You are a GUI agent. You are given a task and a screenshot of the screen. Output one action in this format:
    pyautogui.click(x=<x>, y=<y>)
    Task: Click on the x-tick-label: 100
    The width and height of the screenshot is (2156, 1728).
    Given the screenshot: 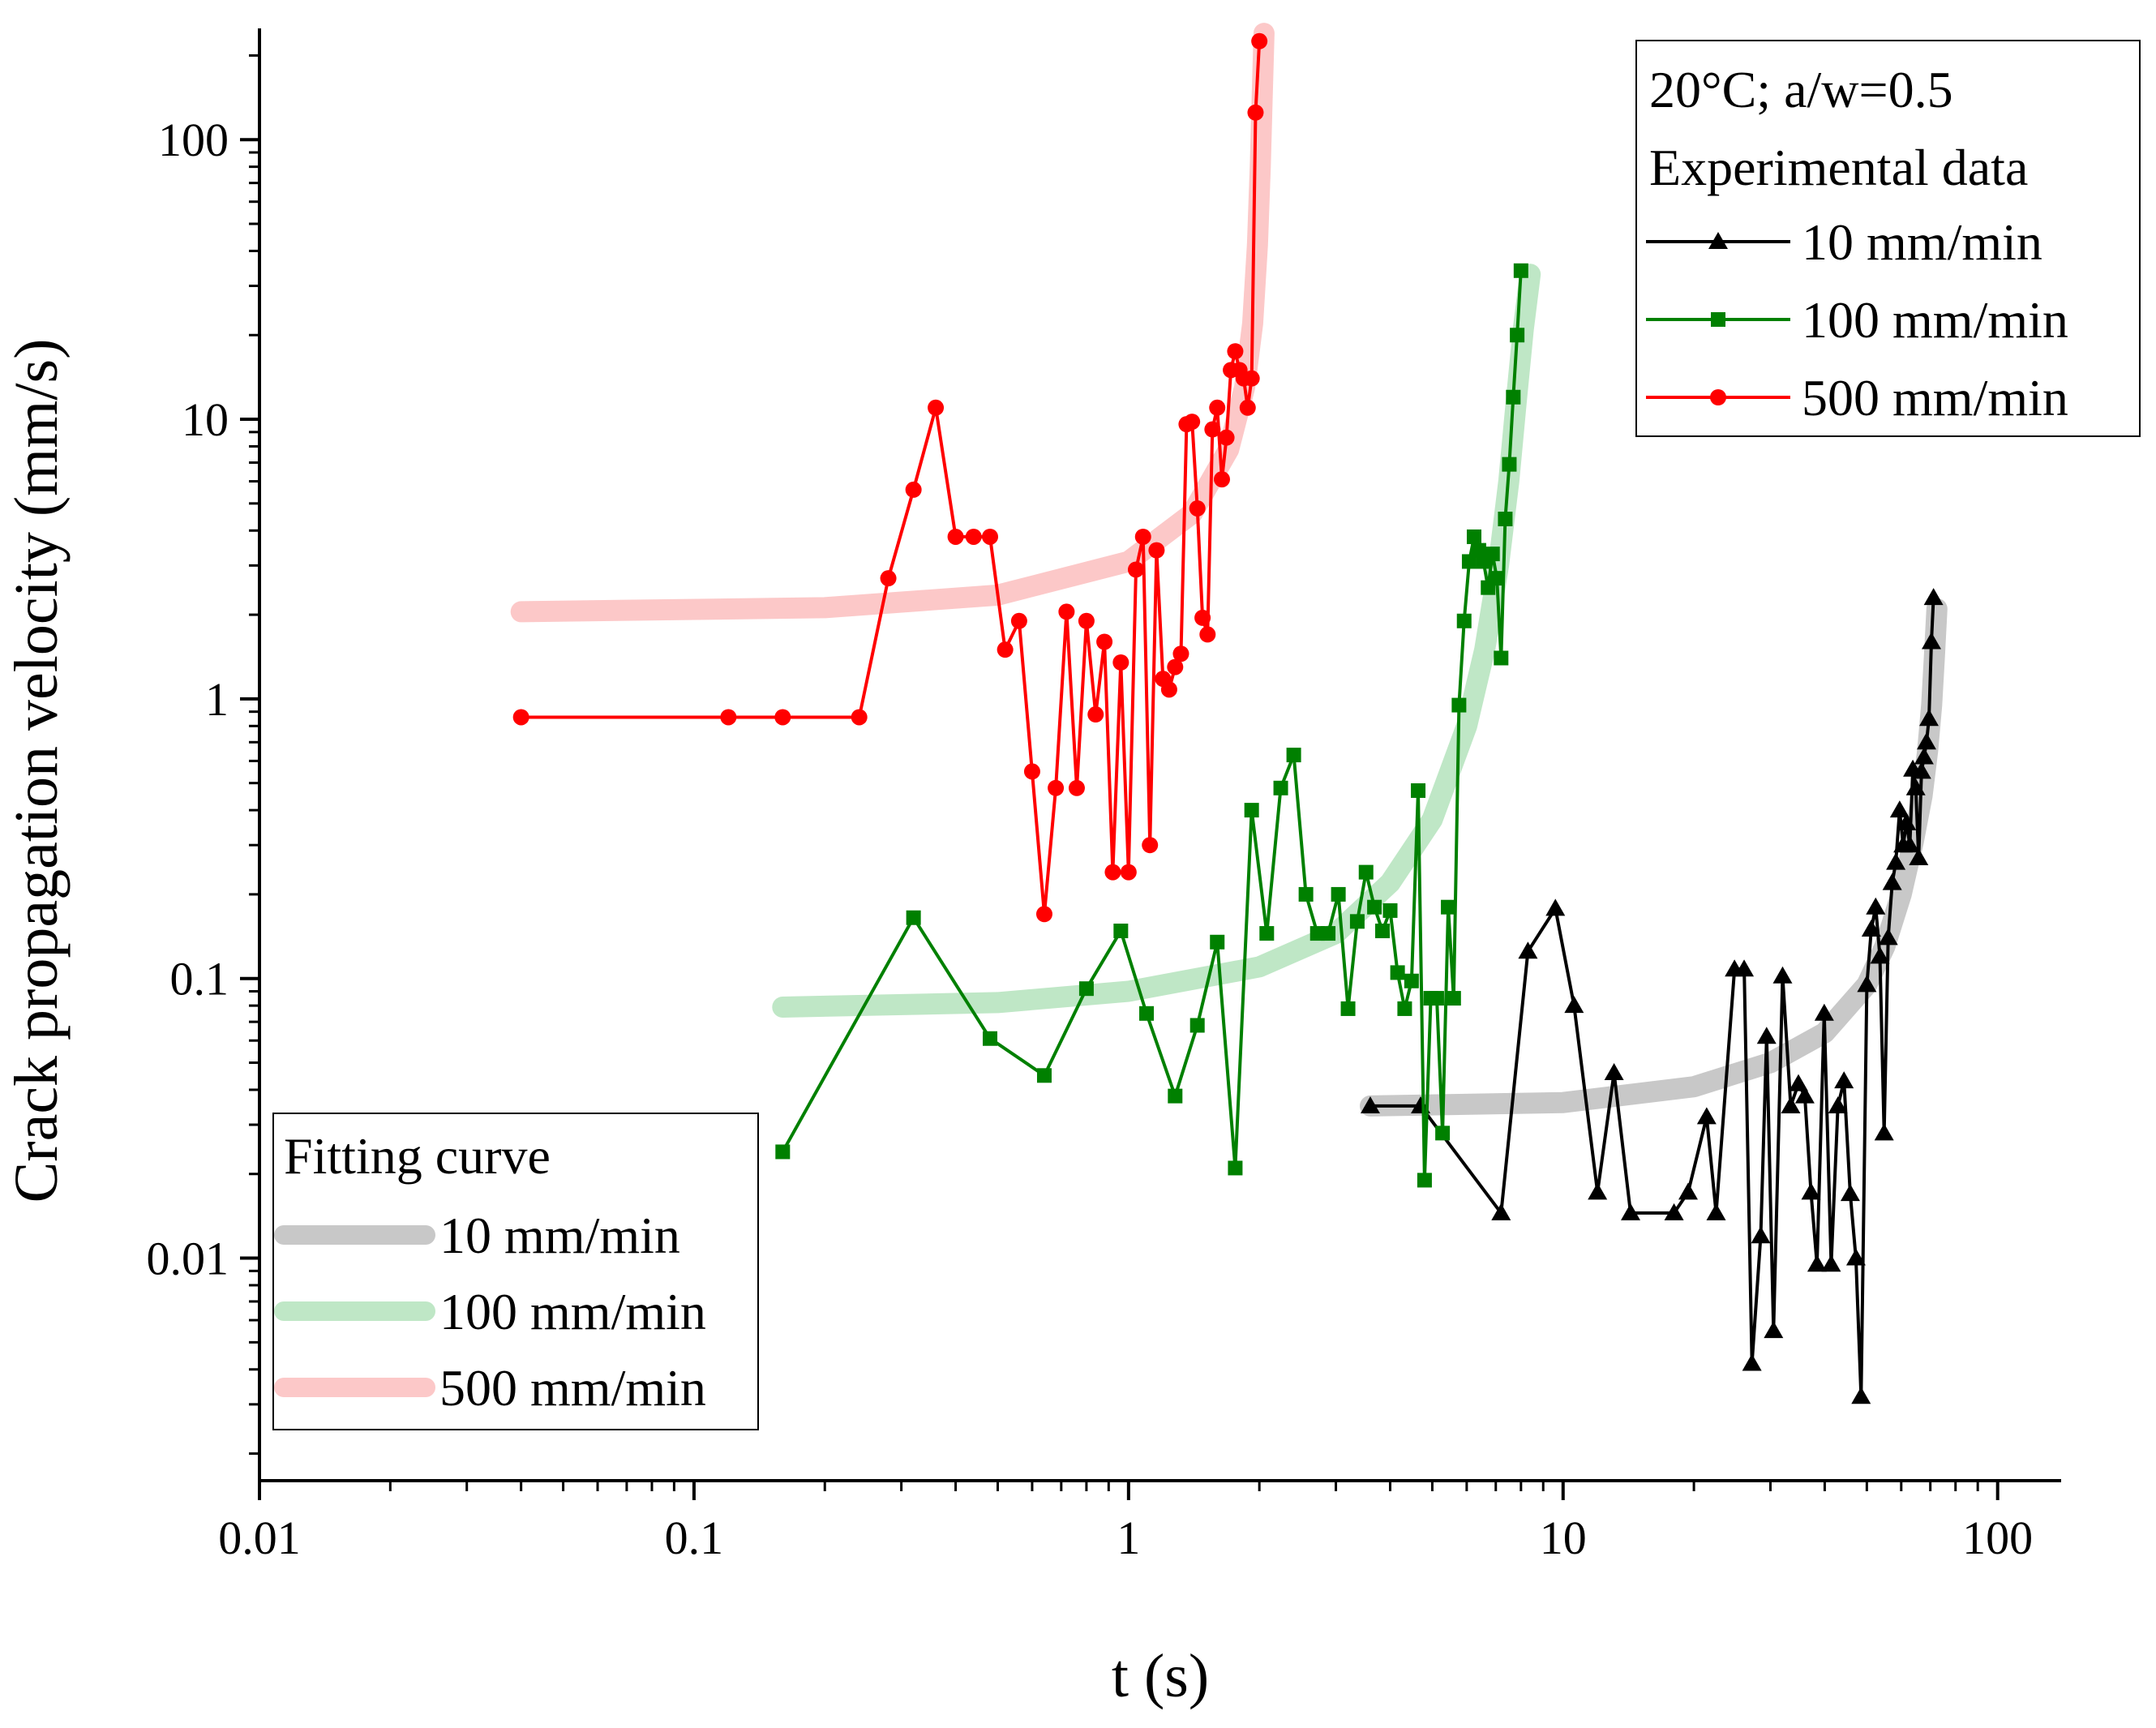 What is the action you would take?
    pyautogui.click(x=1997, y=1537)
    